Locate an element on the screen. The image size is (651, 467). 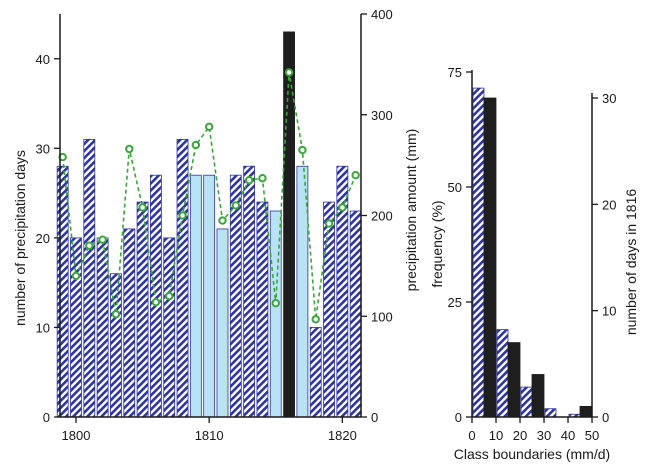
left-x-tick-label: 1820 is located at coordinates (342, 435).